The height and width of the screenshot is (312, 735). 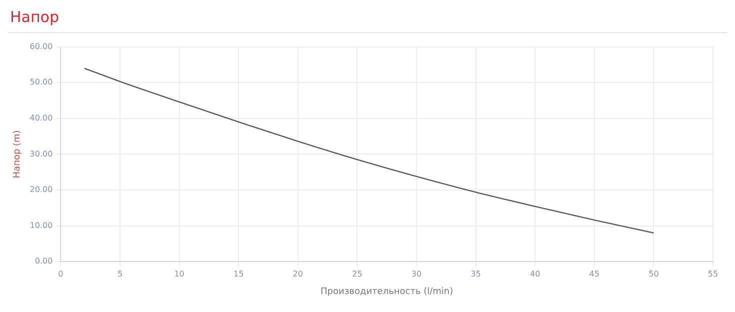 What do you see at coordinates (41, 82) in the screenshot?
I see `y-tick-label: 50.00` at bounding box center [41, 82].